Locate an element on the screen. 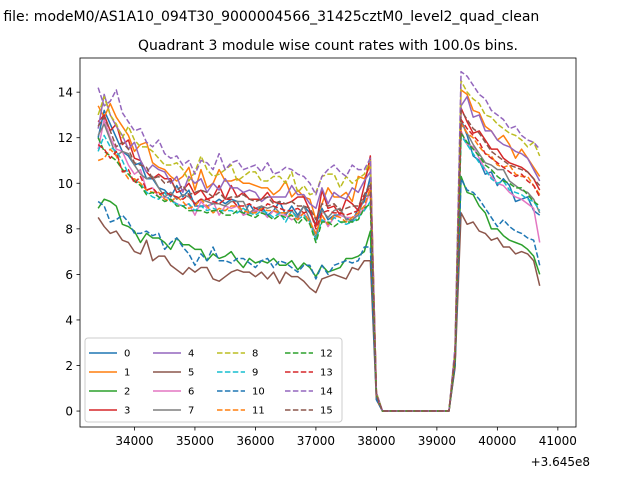  legend-label-6: 6 is located at coordinates (191, 392).